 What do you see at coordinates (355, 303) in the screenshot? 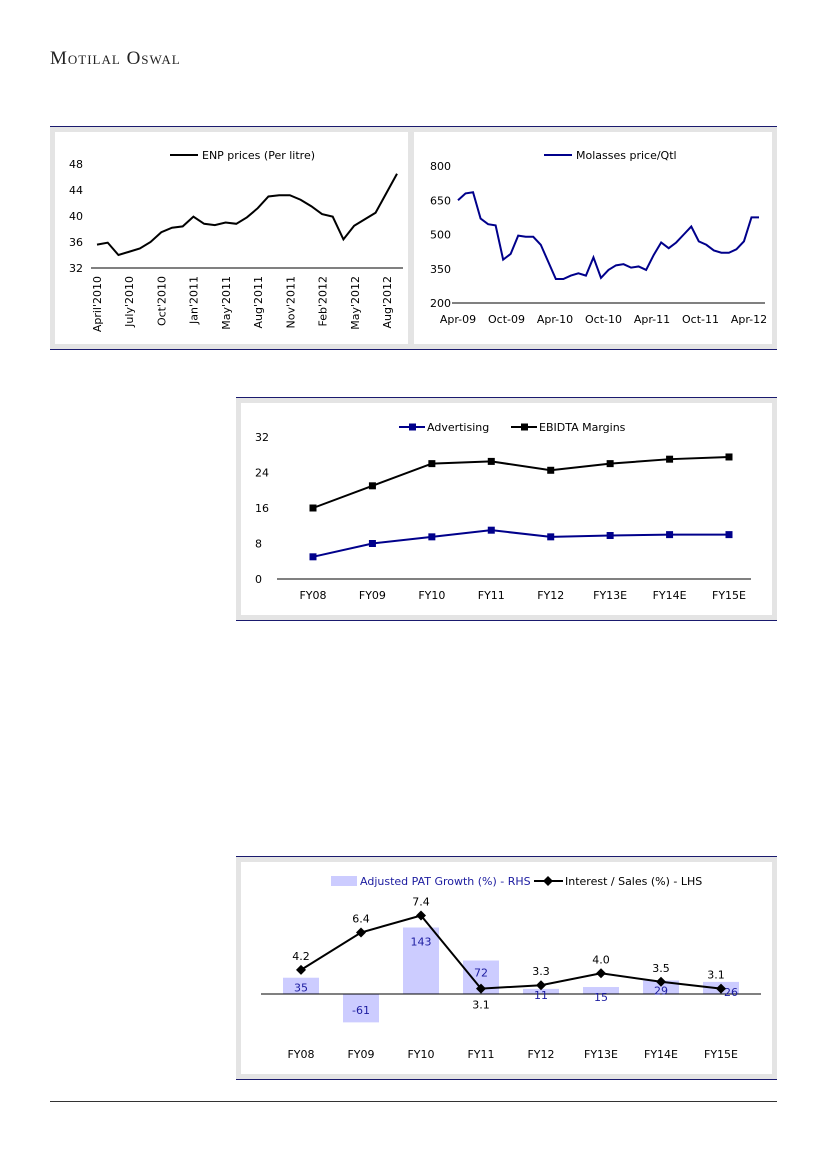
I see `x-tick-label: May'2012` at bounding box center [355, 303].